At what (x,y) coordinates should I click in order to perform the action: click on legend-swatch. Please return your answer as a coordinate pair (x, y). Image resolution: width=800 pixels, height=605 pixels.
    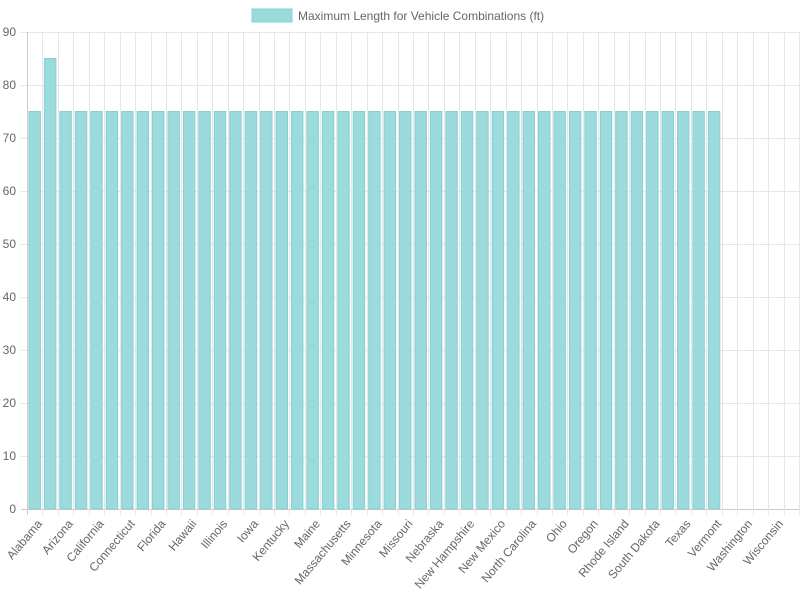
    Looking at the image, I should click on (272, 15).